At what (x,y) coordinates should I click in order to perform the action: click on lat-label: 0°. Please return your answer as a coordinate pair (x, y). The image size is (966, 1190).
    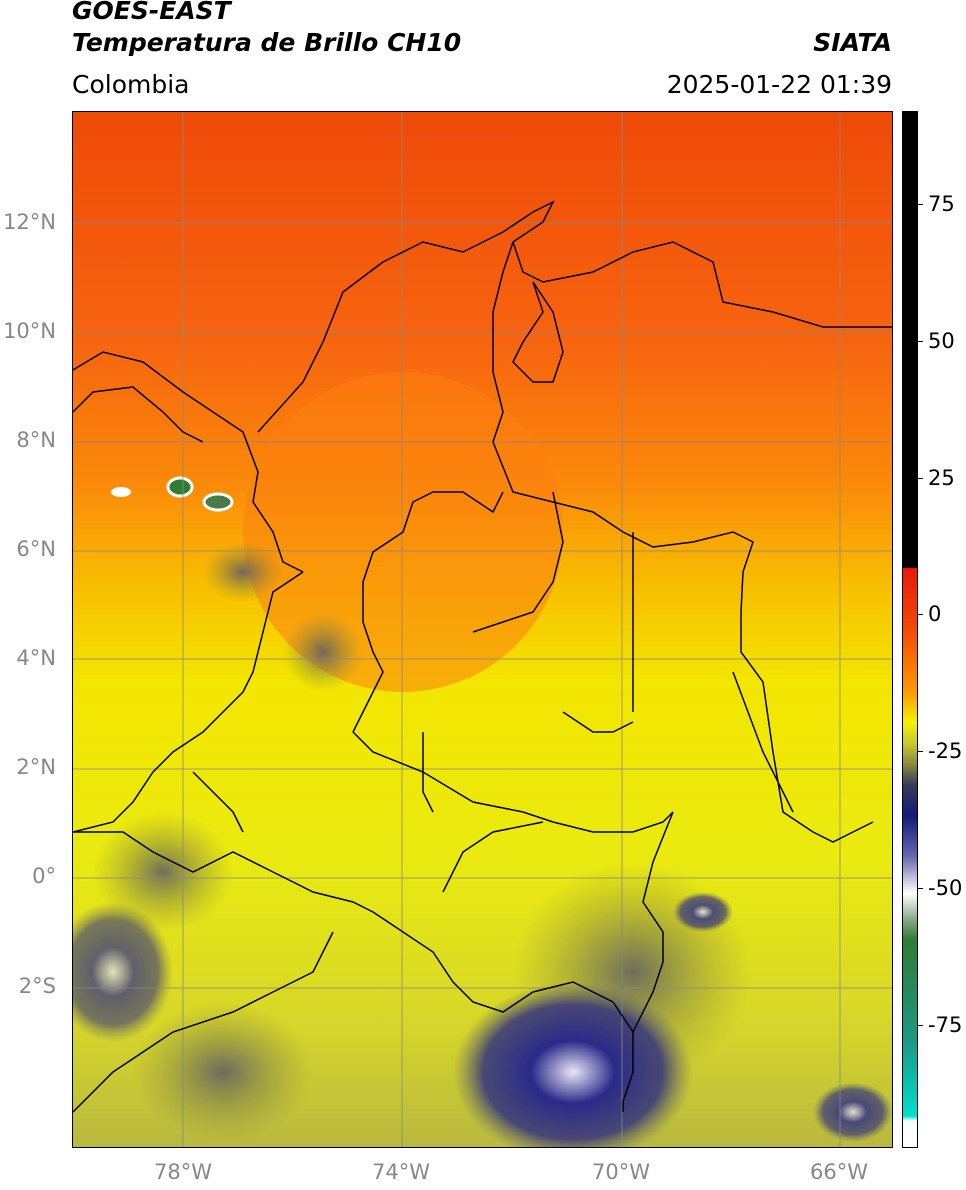
    Looking at the image, I should click on (44, 876).